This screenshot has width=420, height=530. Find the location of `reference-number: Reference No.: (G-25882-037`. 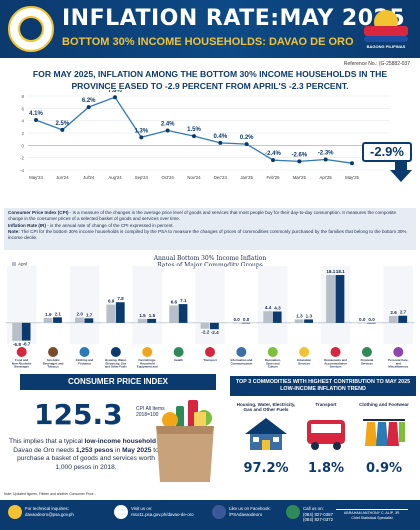

reference-number: Reference No.: (G-25882-037 is located at coordinates (376, 64).